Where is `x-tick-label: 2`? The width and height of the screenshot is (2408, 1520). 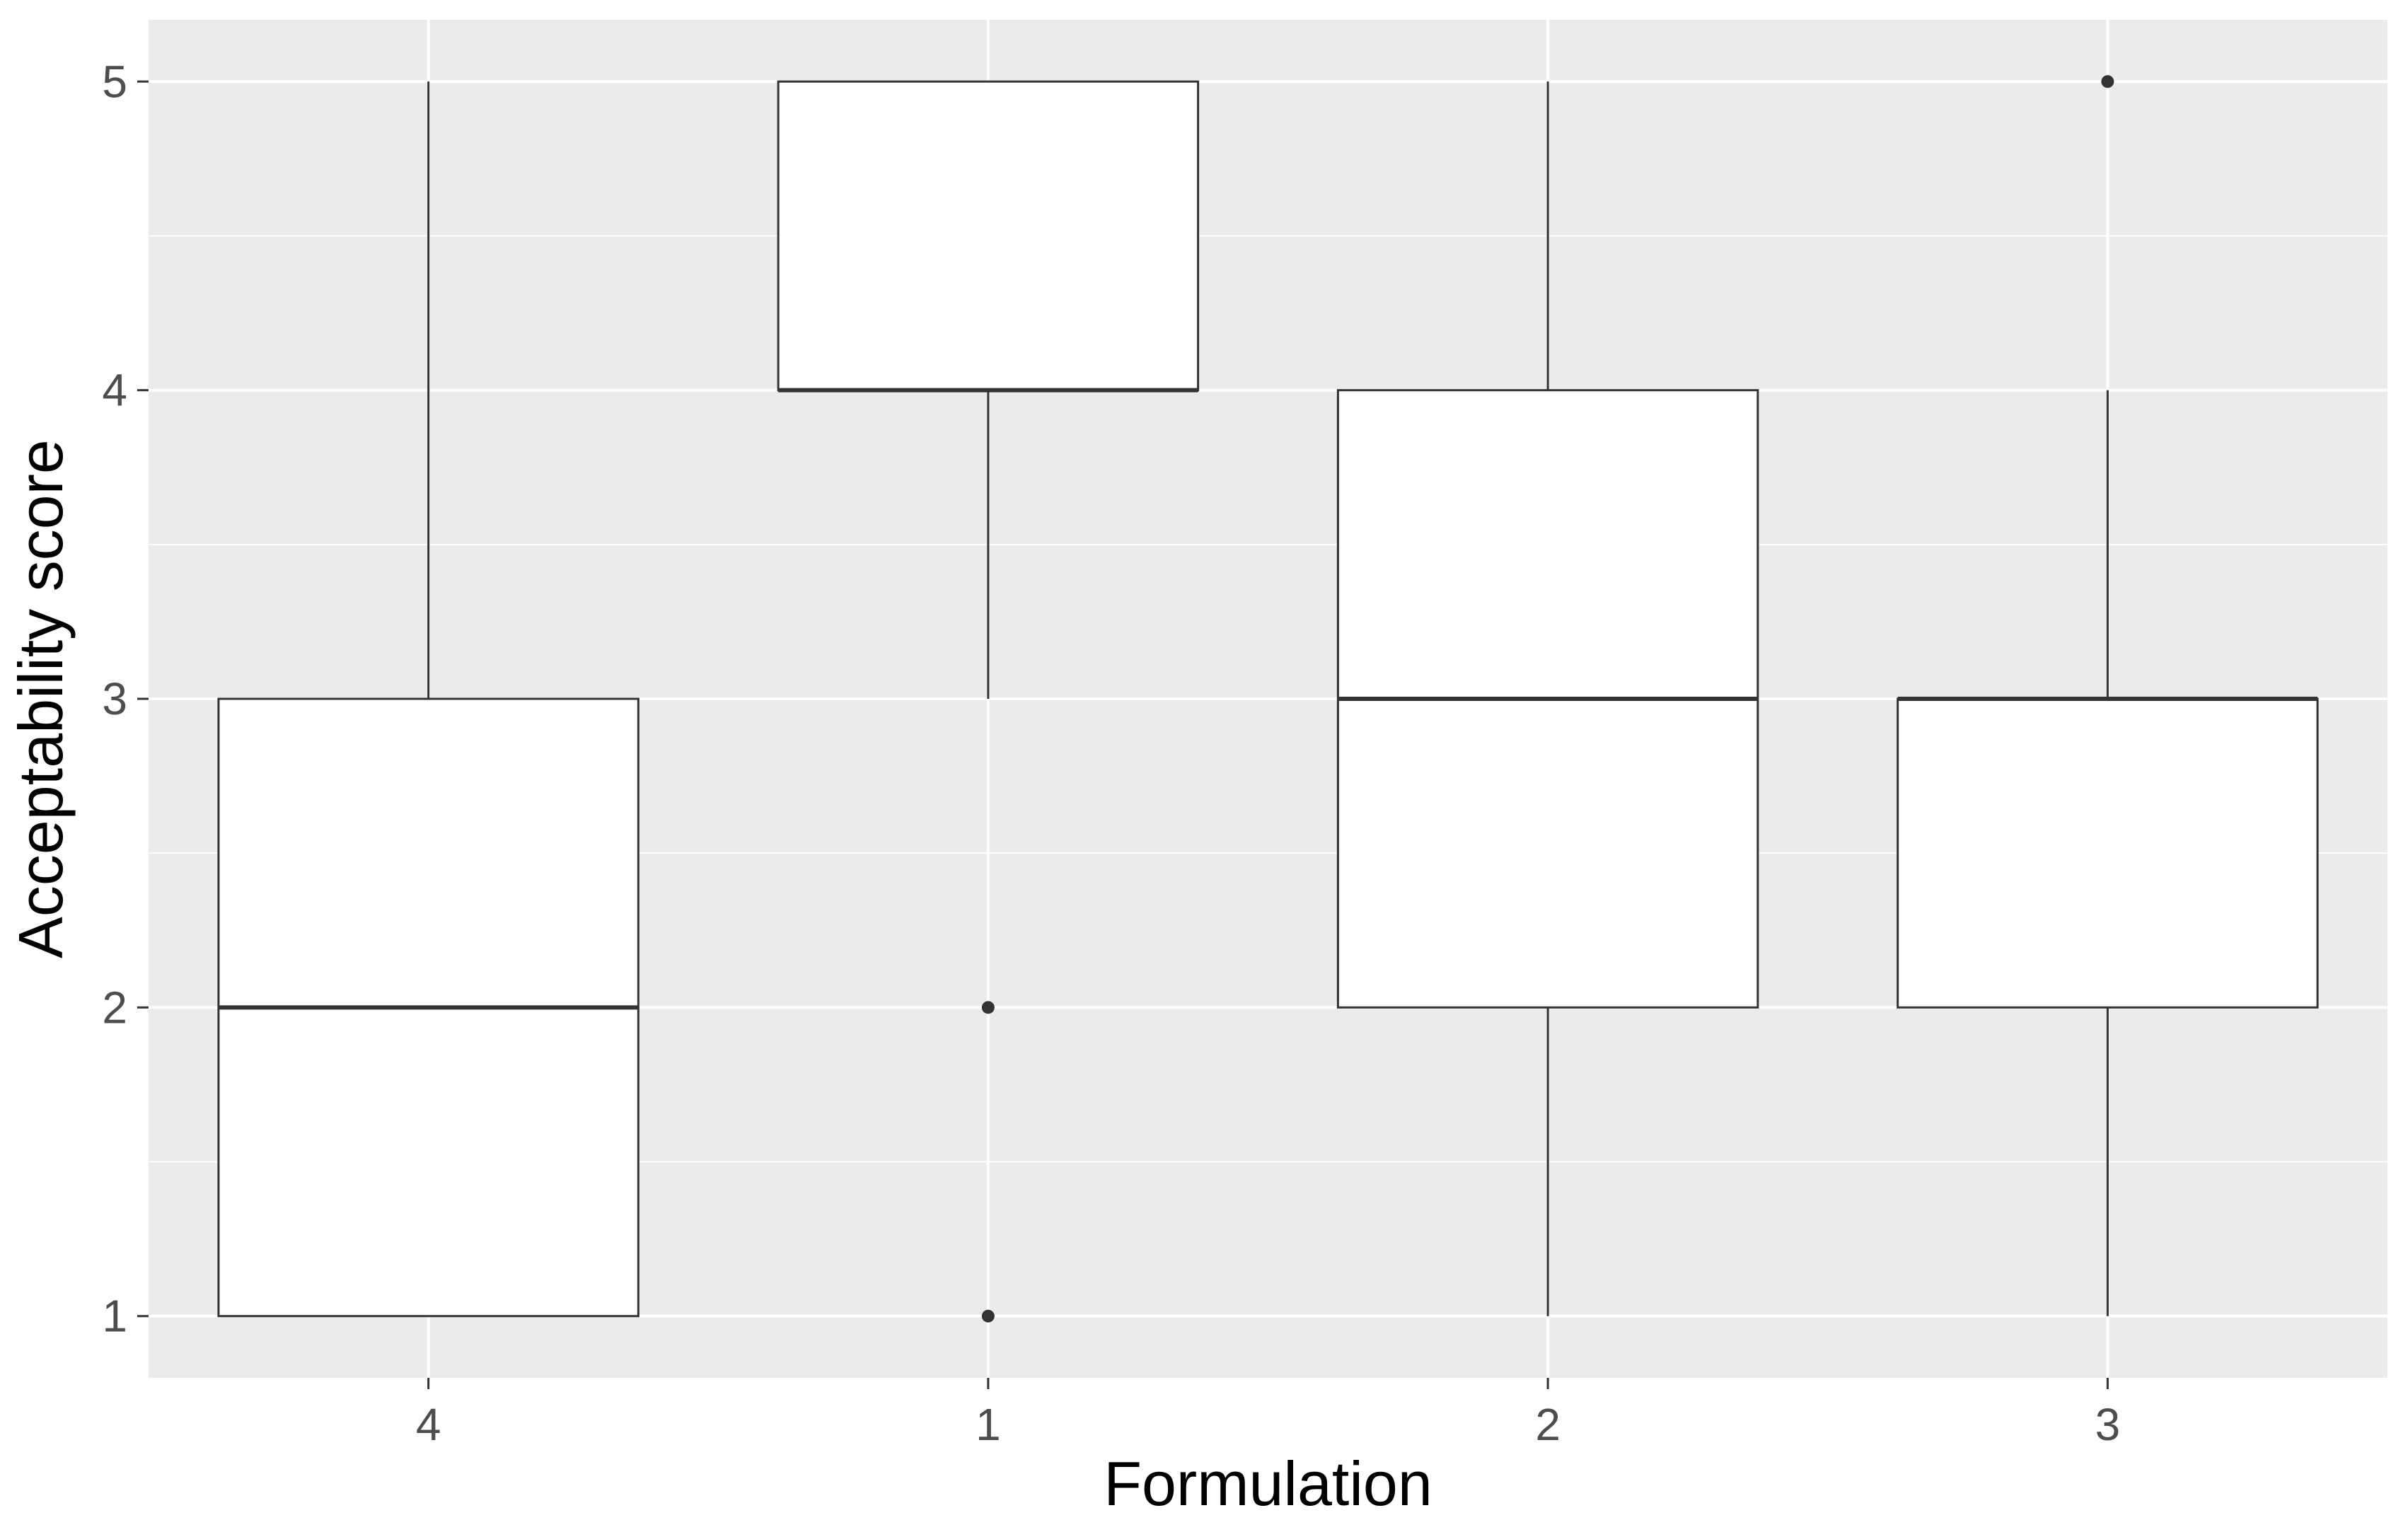 x-tick-label: 2 is located at coordinates (1548, 1424).